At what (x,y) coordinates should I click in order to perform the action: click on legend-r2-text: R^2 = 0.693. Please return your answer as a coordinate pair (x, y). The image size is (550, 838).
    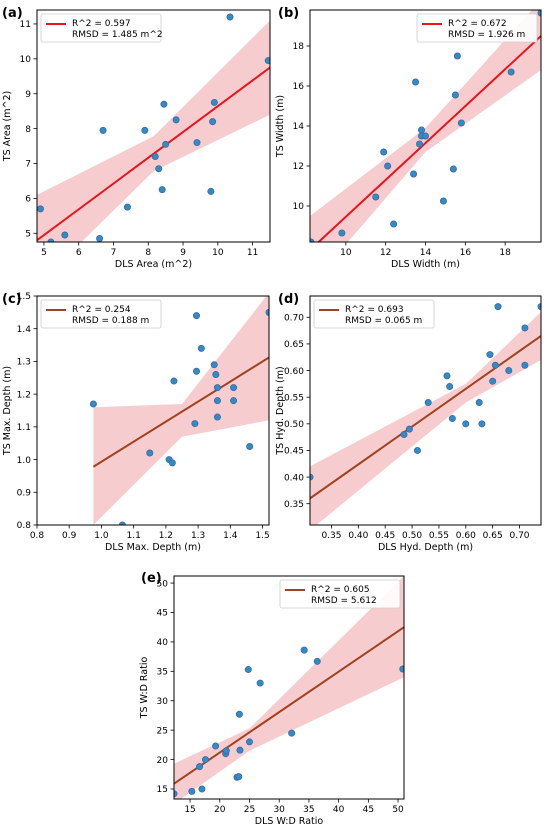
    Looking at the image, I should click on (374, 310).